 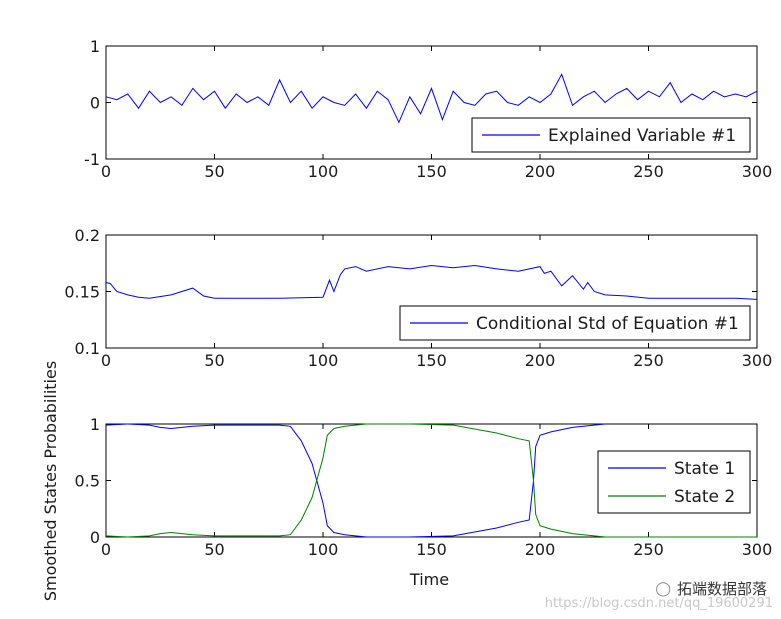 I want to click on x-axis-label: Time, so click(x=429, y=579).